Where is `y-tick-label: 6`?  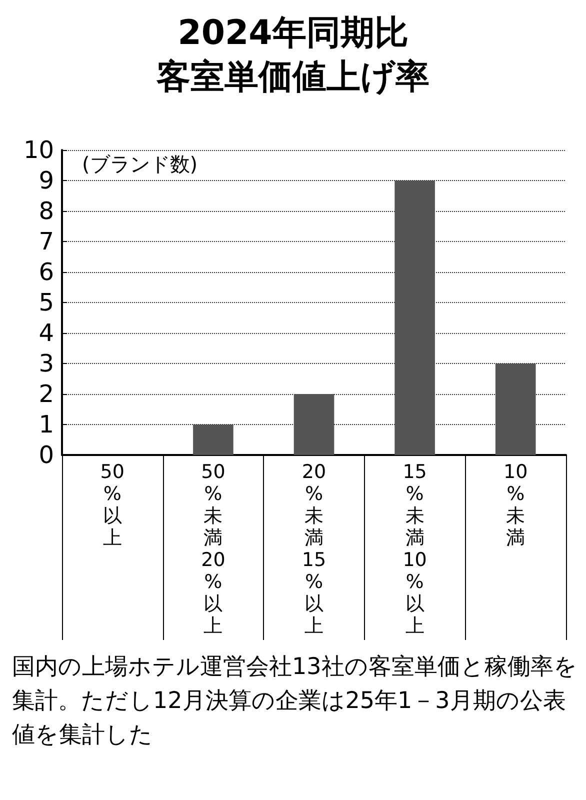
y-tick-label: 6 is located at coordinates (46, 272).